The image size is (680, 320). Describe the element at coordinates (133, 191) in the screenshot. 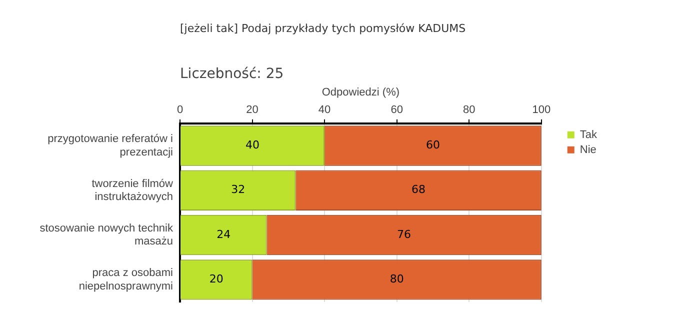

I see `y-tick-label: tworzenie filmów instruktażowych` at that location.